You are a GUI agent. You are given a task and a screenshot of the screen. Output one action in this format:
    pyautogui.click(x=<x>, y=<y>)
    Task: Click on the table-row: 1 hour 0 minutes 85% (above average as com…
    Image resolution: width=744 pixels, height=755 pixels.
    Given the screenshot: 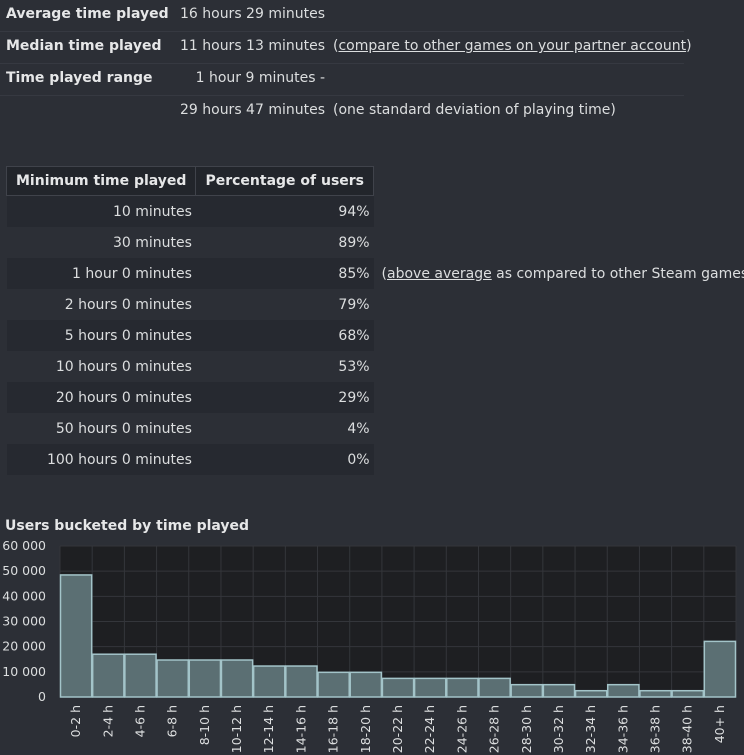 What is the action you would take?
    pyautogui.click(x=375, y=273)
    